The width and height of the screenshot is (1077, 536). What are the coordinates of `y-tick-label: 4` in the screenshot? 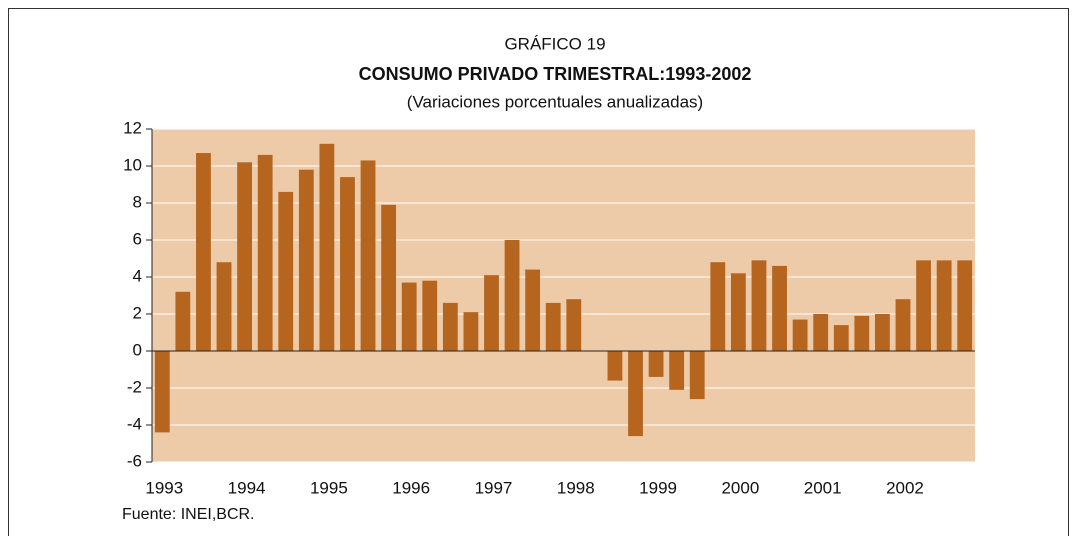 It's located at (137, 275).